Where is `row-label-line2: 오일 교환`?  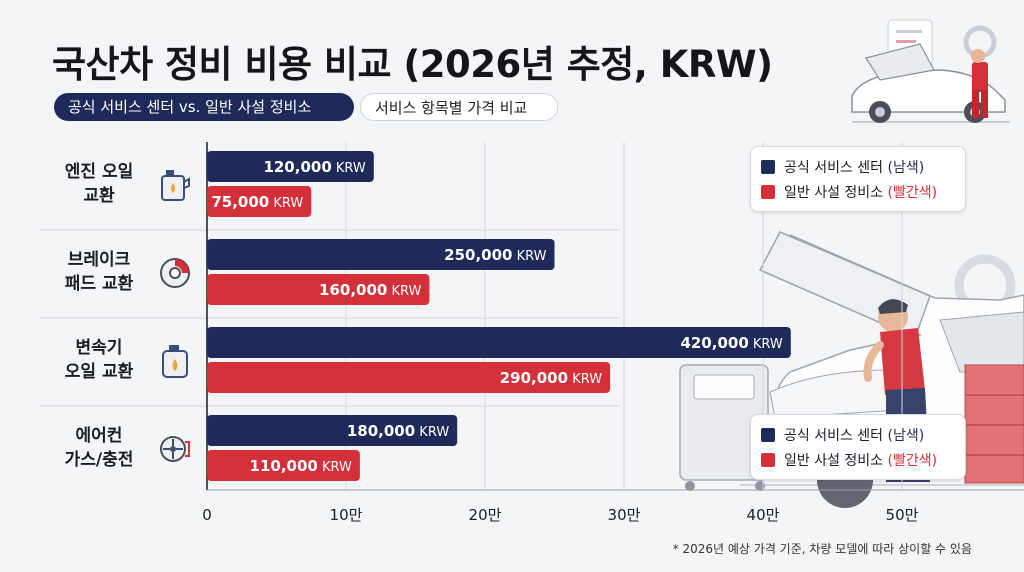
row-label-line2: 오일 교환 is located at coordinates (99, 372).